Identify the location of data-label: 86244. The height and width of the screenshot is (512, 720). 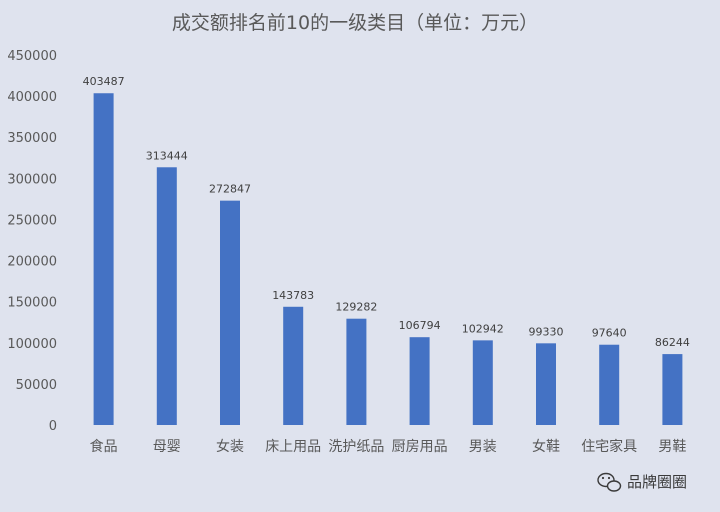
(672, 342).